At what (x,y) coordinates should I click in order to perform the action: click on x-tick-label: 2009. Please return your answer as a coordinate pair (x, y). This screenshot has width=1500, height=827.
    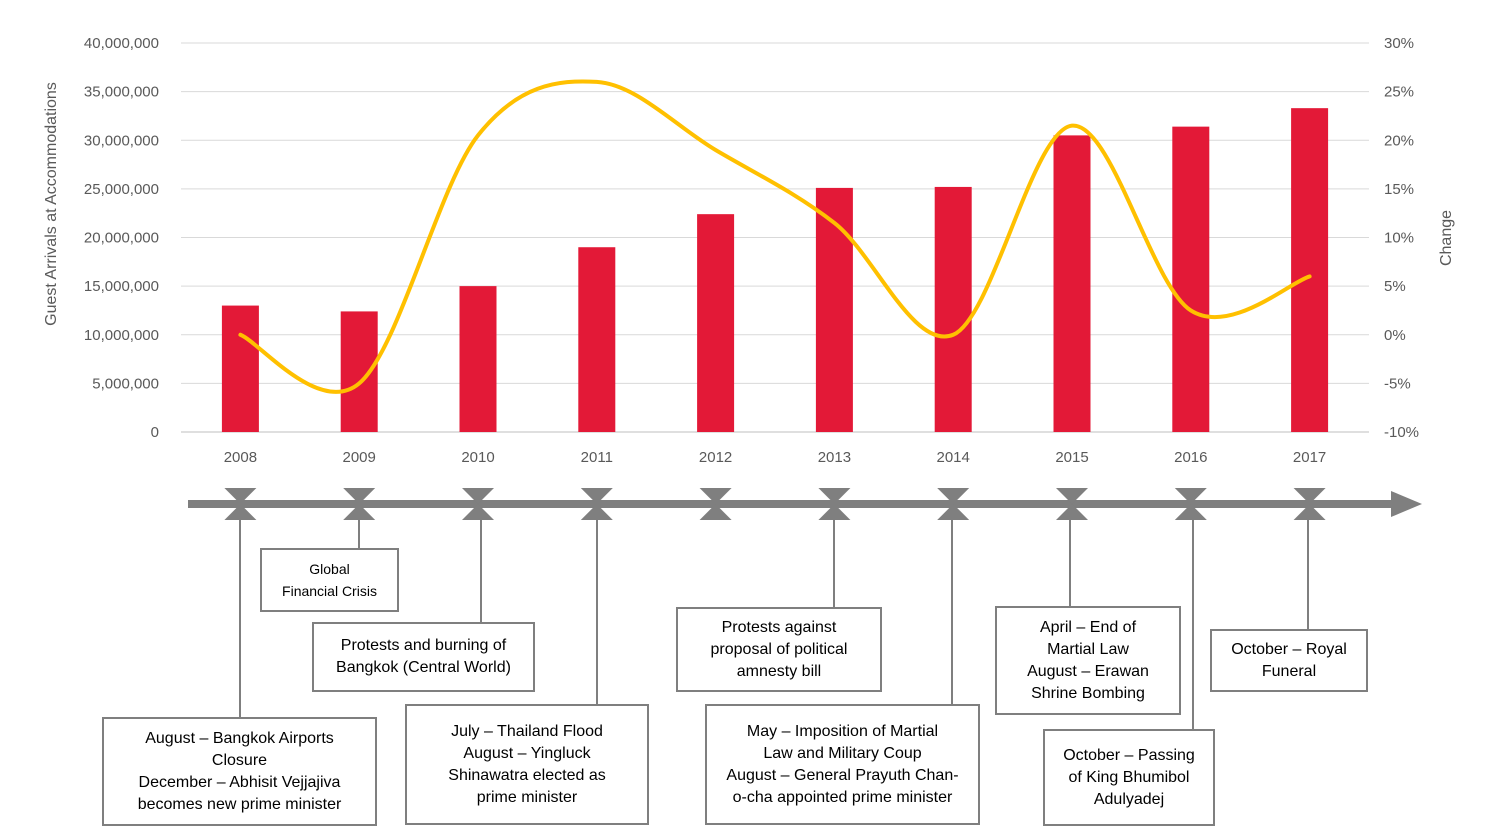
    Looking at the image, I should click on (359, 457).